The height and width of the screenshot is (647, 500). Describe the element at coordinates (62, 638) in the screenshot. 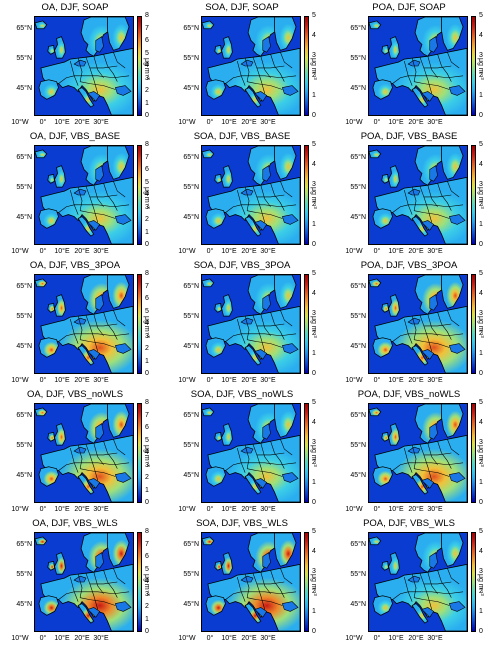

I see `longitude-label: 10°E` at that location.